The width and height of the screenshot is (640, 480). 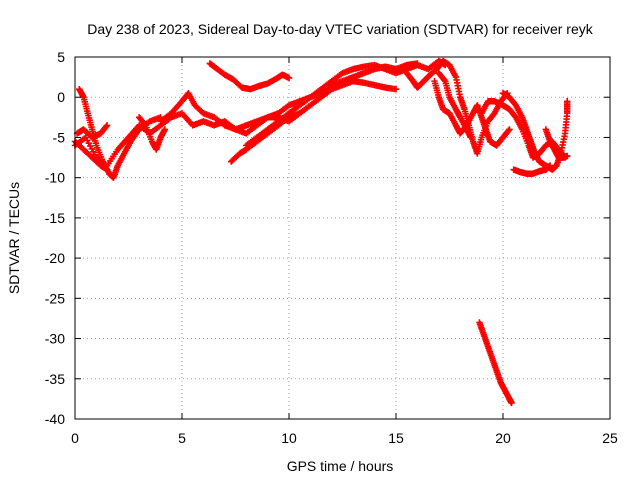 What do you see at coordinates (182, 438) in the screenshot?
I see `x-tick-label: 5` at bounding box center [182, 438].